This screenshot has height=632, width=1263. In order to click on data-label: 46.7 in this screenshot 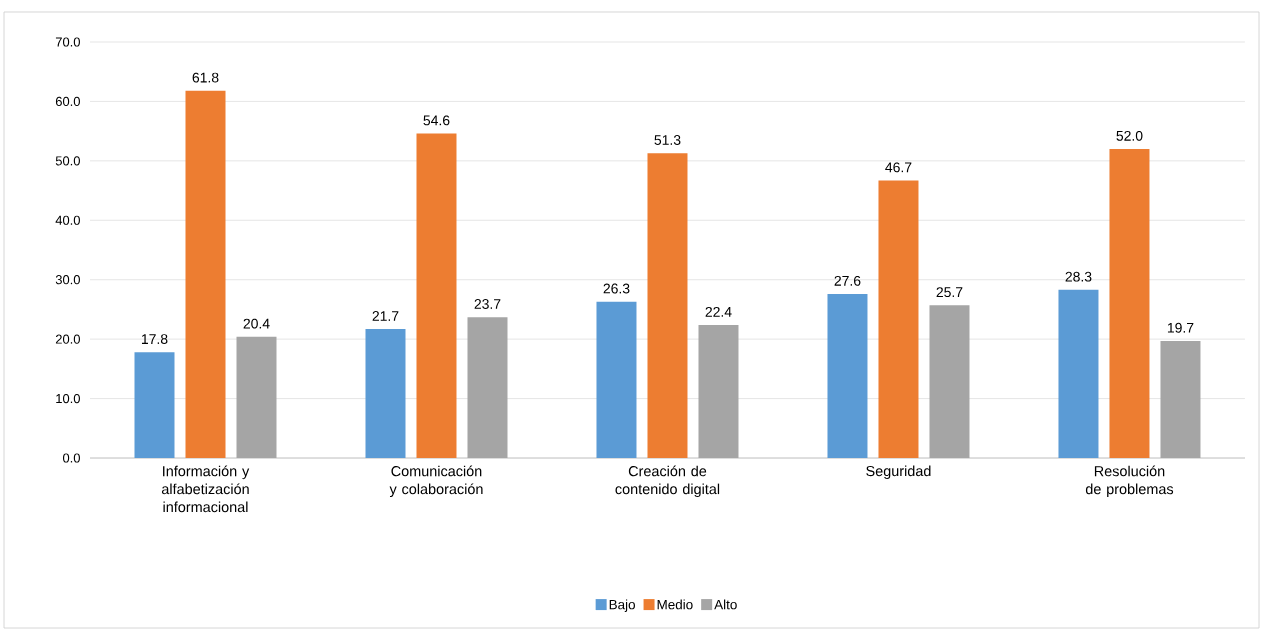, I will do `click(898, 167)`.